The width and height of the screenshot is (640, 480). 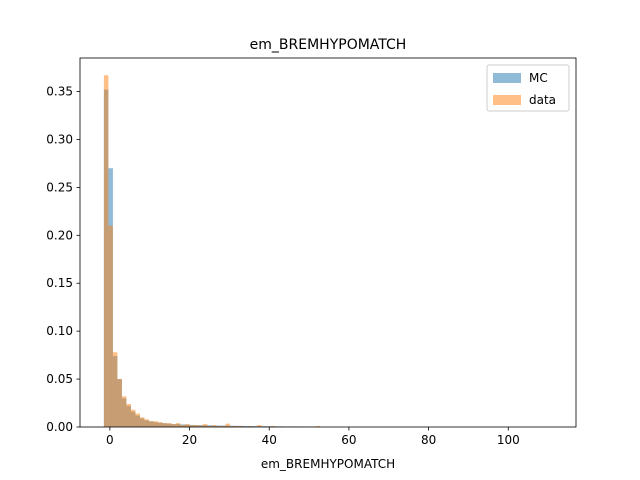 What do you see at coordinates (538, 78) in the screenshot?
I see `legend-label-mc: MC` at bounding box center [538, 78].